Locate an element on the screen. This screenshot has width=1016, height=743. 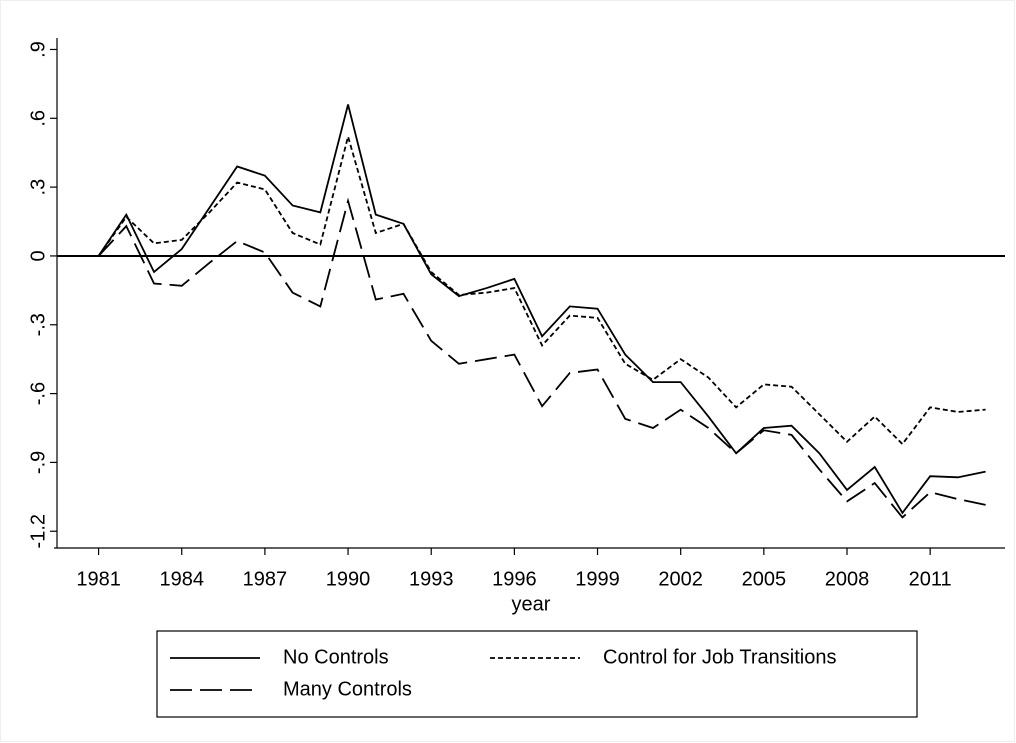
y-tick-label: -.6 is located at coordinates (38, 393).